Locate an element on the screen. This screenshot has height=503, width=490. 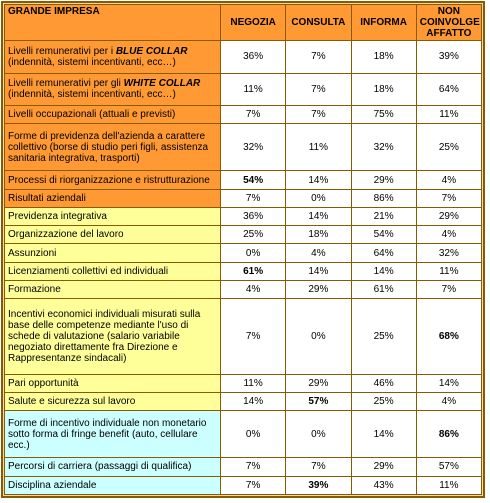
row-label: Salute e sicurezza sul lavoro is located at coordinates (112, 402).